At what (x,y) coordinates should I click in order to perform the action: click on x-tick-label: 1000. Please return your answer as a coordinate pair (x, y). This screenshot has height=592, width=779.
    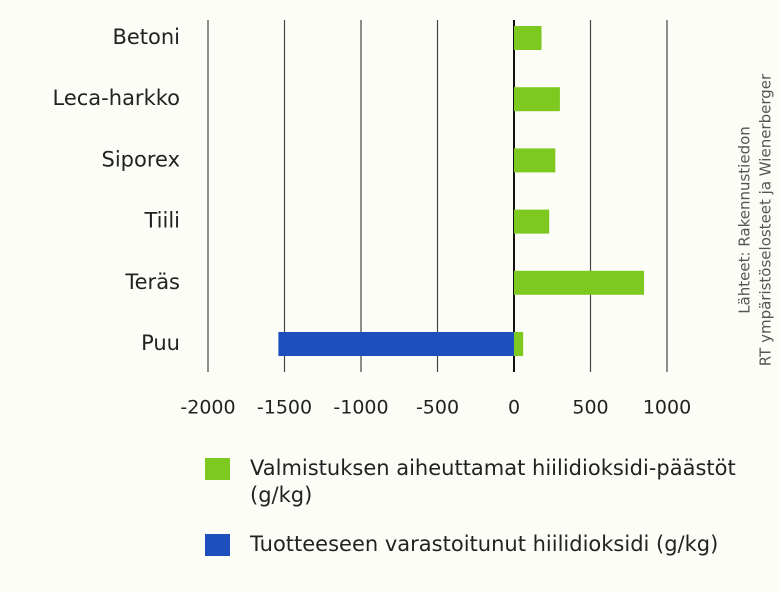
    Looking at the image, I should click on (667, 408).